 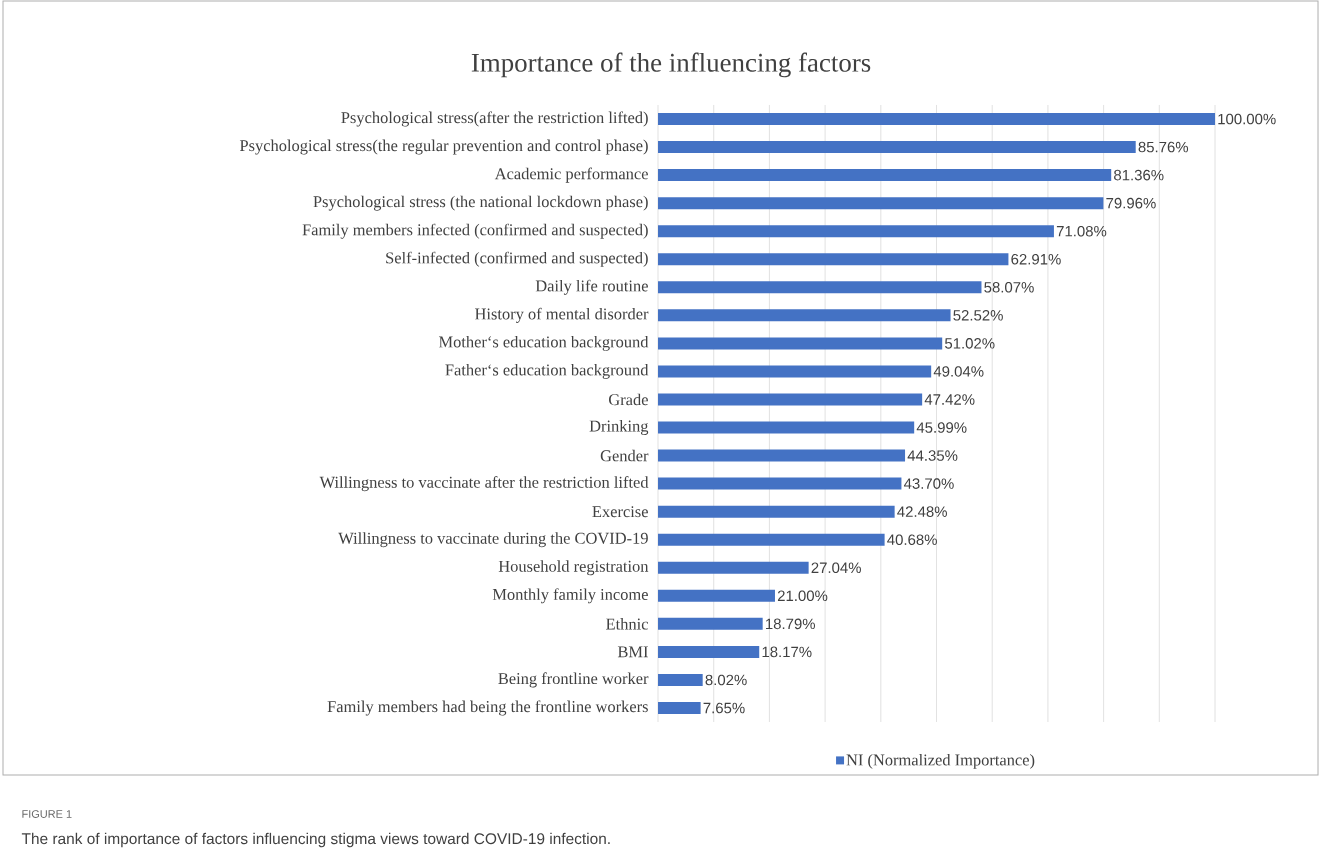 What do you see at coordinates (941, 427) in the screenshot?
I see `data-label: 45.99%` at bounding box center [941, 427].